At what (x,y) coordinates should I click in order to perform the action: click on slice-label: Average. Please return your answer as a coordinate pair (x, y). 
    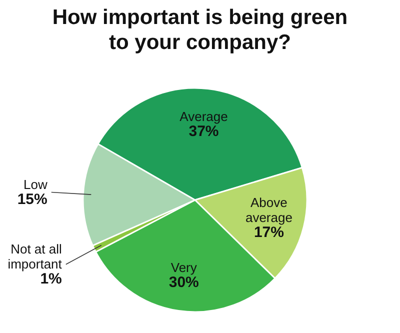
    Looking at the image, I should click on (204, 116).